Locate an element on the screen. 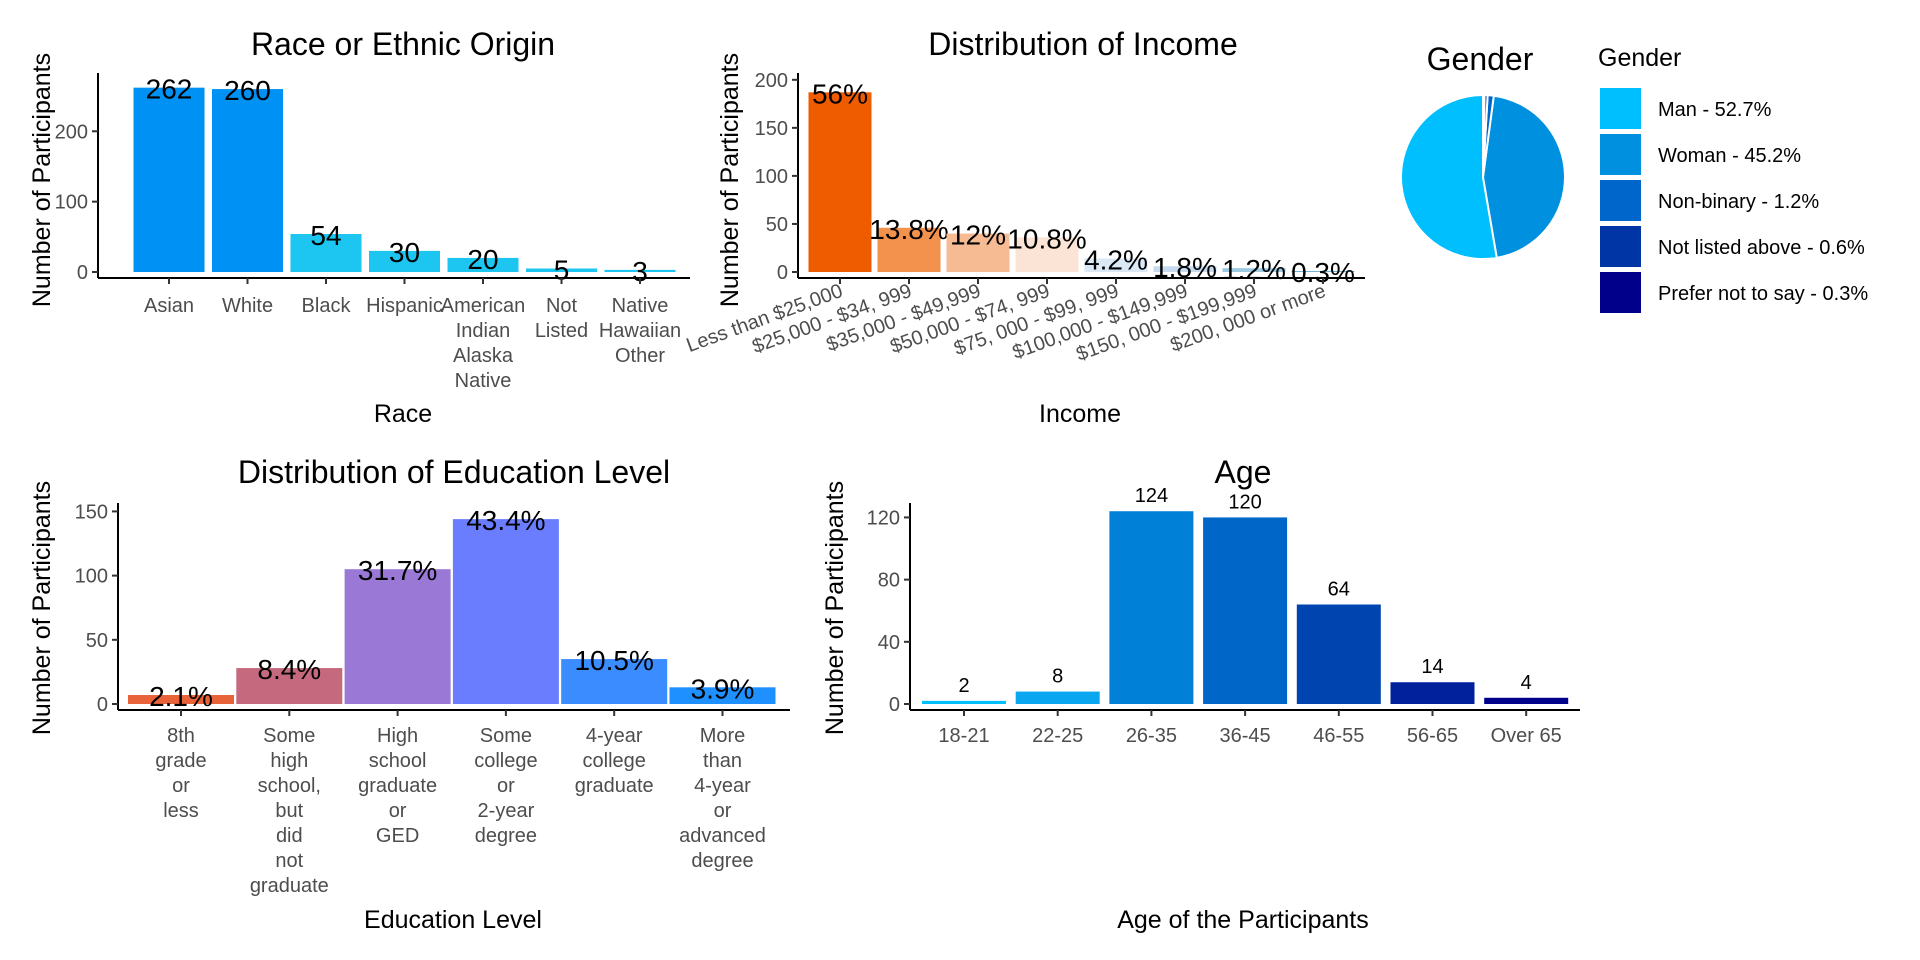  education-x-axis-title: Education Level is located at coordinates (453, 920).